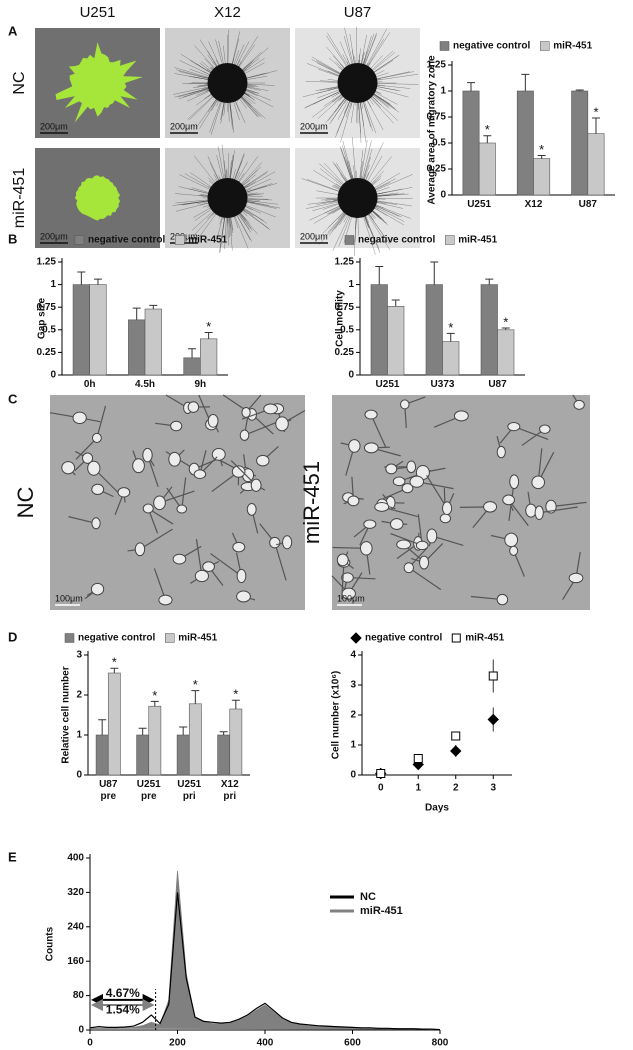  What do you see at coordinates (353, 685) in the screenshot?
I see `y-tick-label: 3` at bounding box center [353, 685].